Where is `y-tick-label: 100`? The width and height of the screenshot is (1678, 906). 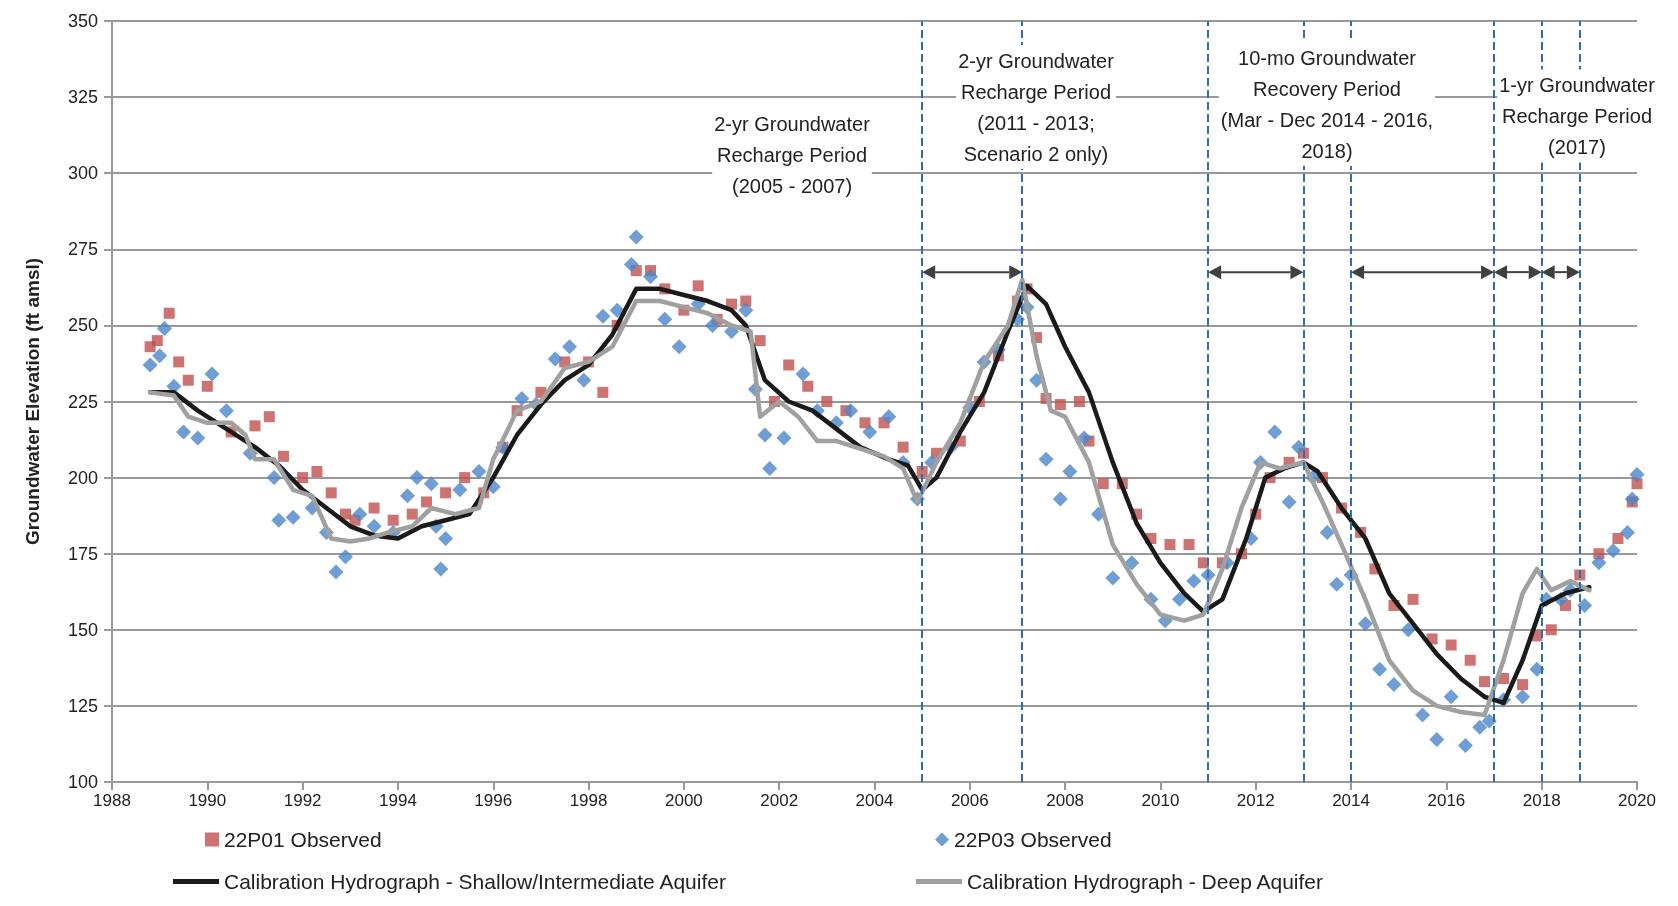
y-tick-label: 100 is located at coordinates (82, 782).